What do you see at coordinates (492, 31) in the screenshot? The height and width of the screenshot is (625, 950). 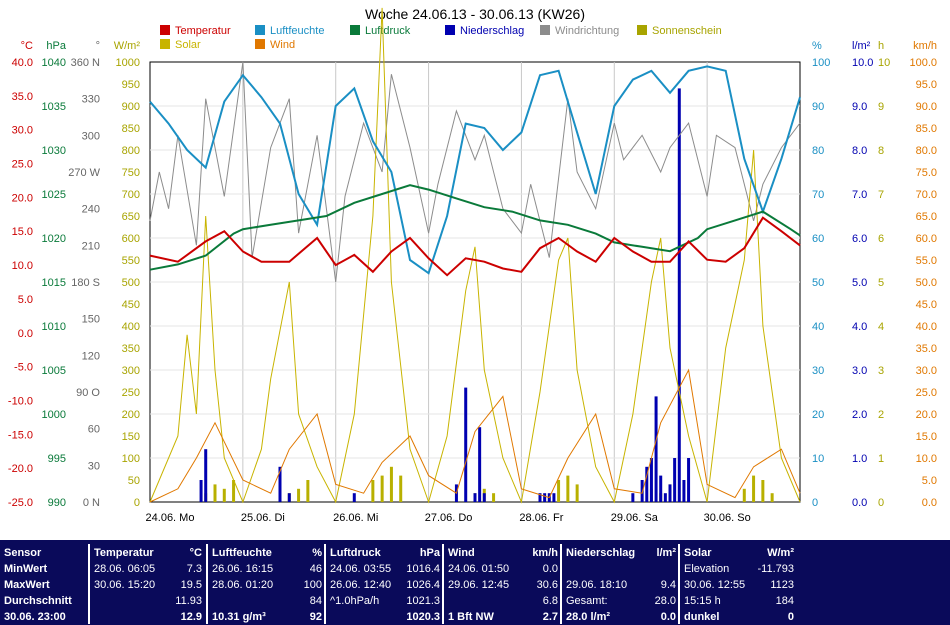 I see `legend-label-3: Niederschlag` at bounding box center [492, 31].